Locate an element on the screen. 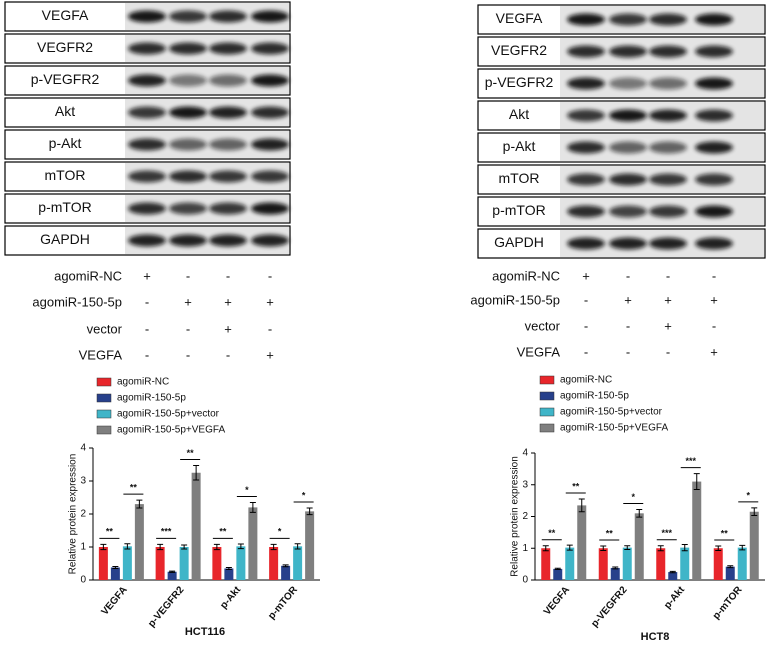 This screenshot has width=768, height=648. chart-title: HCT8 is located at coordinates (655, 637).